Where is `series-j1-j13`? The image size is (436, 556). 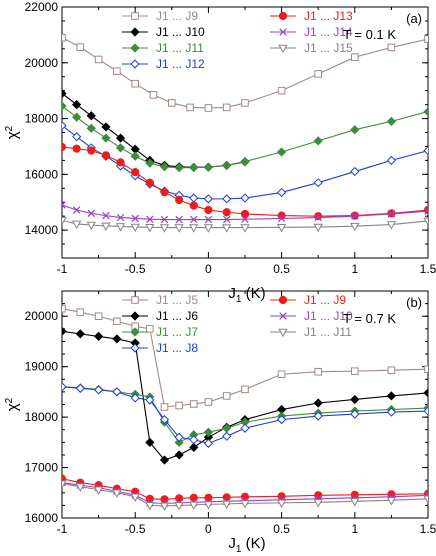 series-j1-j13 is located at coordinates (245, 181).